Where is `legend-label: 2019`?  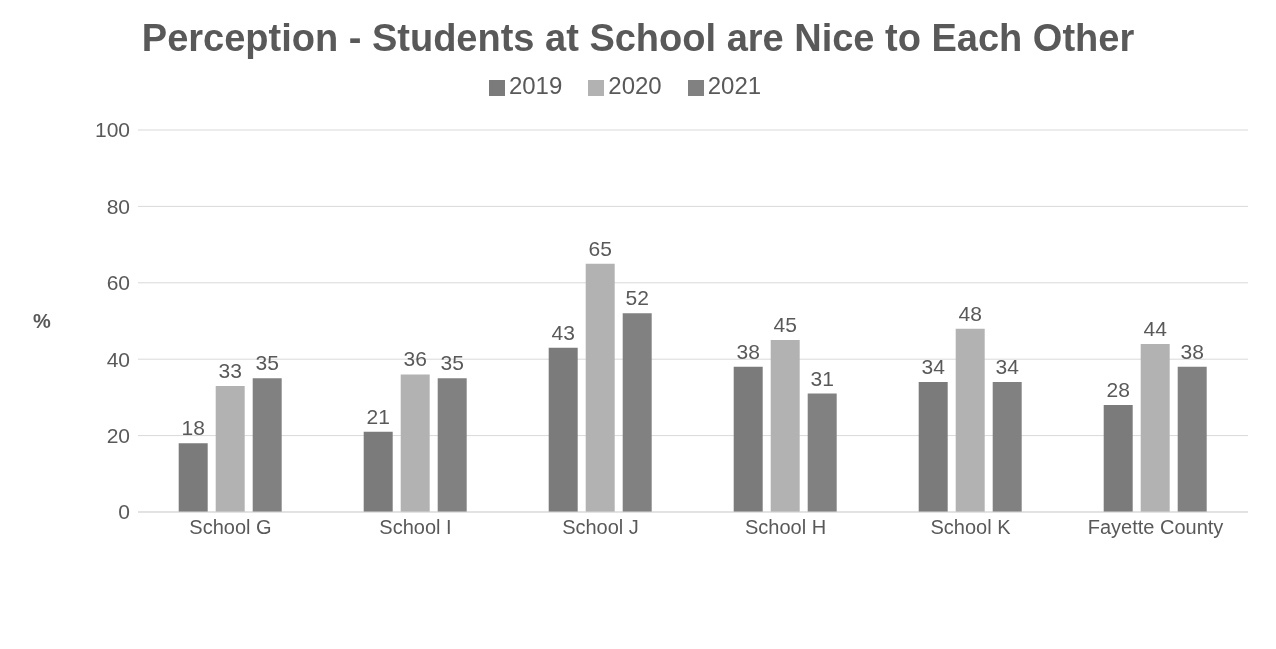
legend-label: 2019 is located at coordinates (535, 85).